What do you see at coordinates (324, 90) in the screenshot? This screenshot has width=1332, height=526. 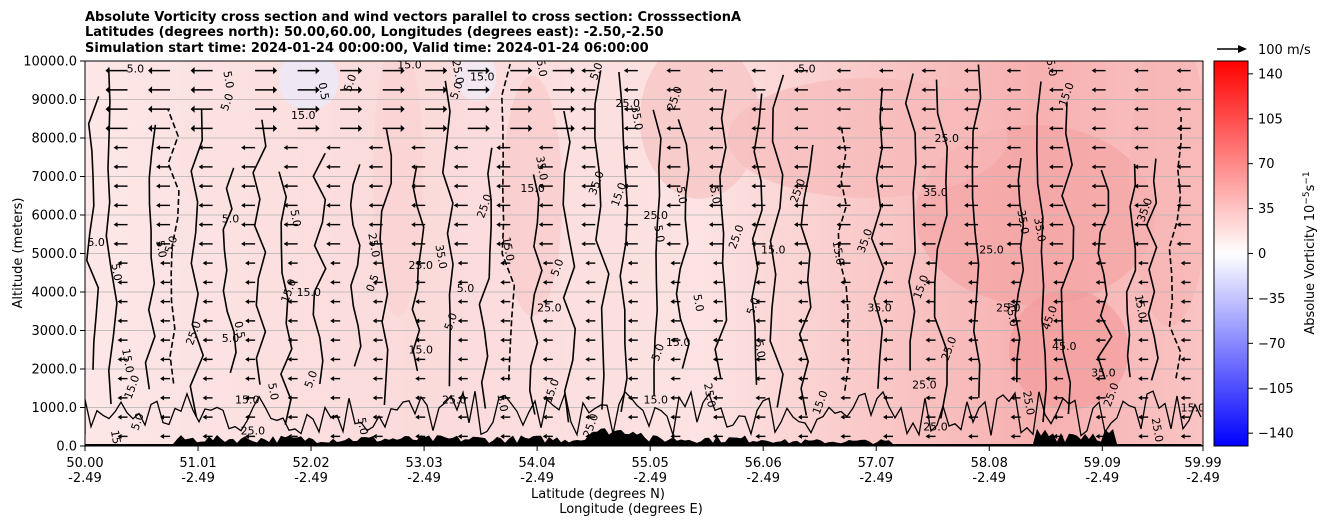 I see `contour-label: 0.5` at bounding box center [324, 90].